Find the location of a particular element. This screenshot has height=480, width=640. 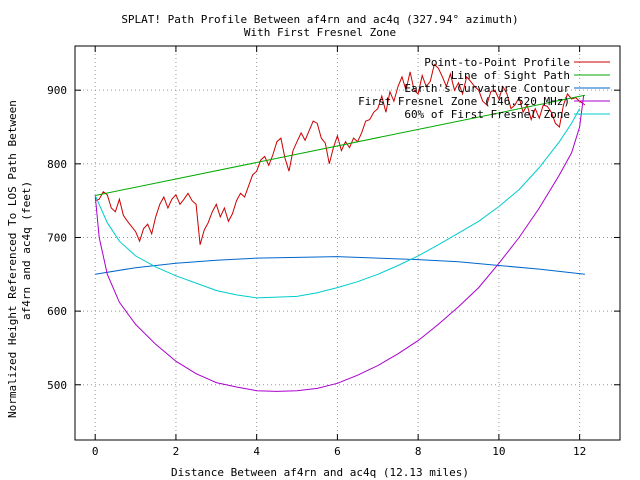

legend-label: First Fresnel Zone (146.520 MHz) is located at coordinates (464, 101).